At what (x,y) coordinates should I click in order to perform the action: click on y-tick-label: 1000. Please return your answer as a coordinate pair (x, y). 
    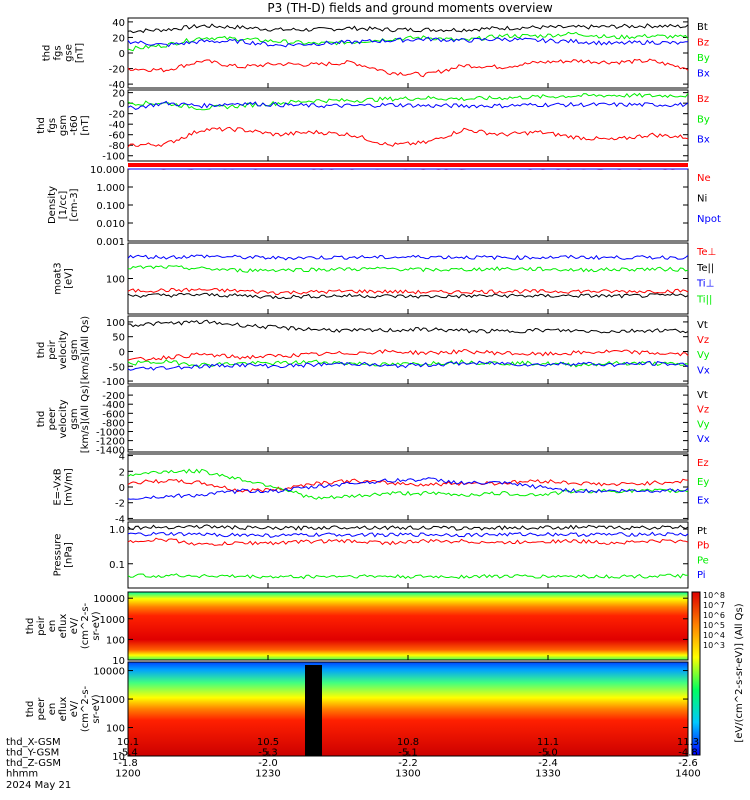
    Looking at the image, I should click on (112, 700).